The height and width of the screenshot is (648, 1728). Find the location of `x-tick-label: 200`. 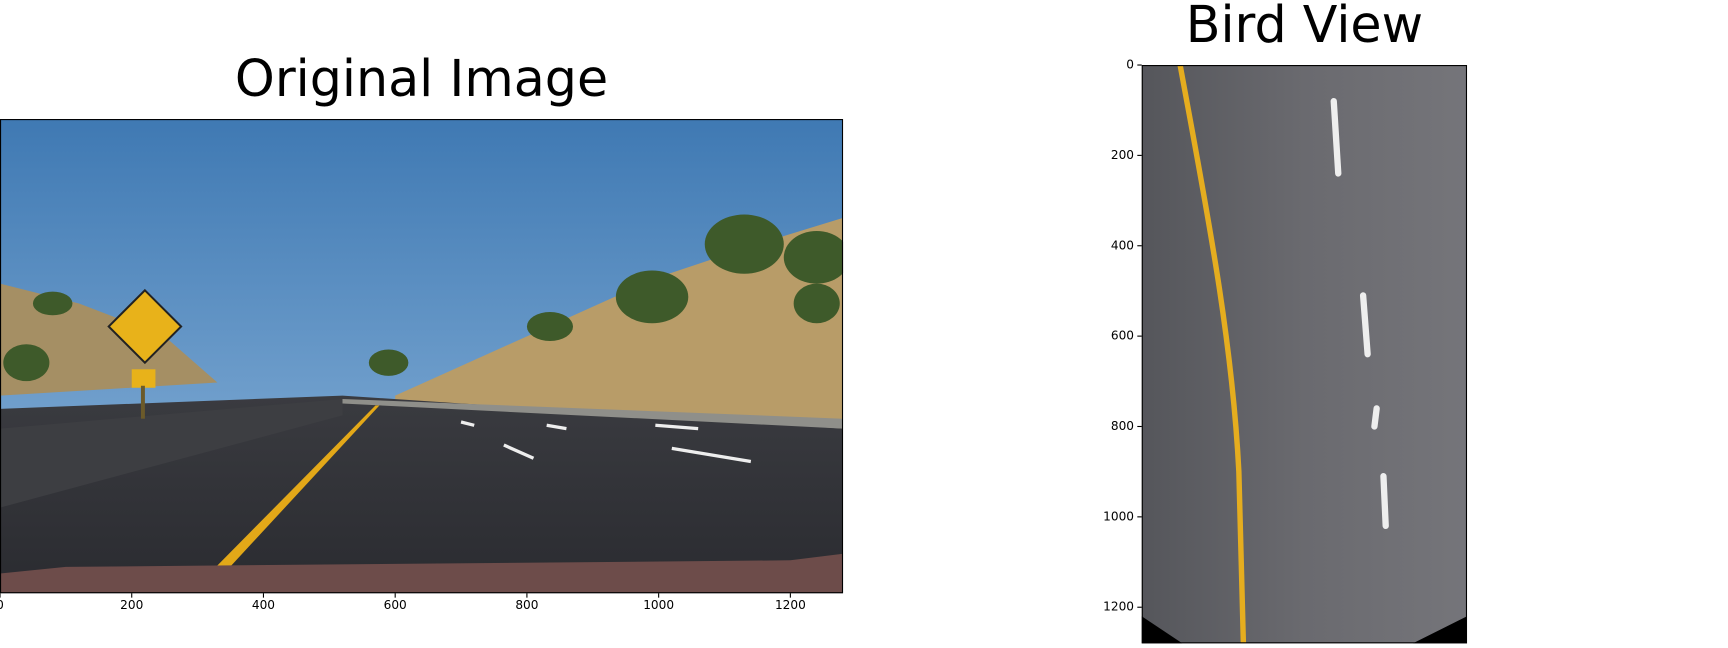

x-tick-label: 200 is located at coordinates (131, 605).